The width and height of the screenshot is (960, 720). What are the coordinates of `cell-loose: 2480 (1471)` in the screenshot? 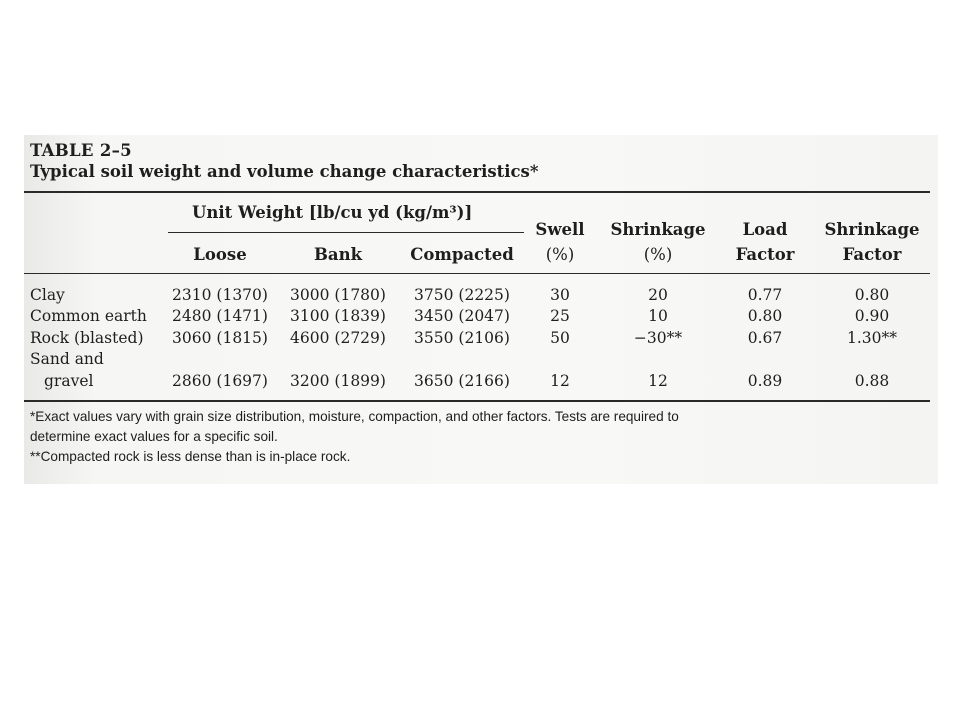 It's located at (220, 316).